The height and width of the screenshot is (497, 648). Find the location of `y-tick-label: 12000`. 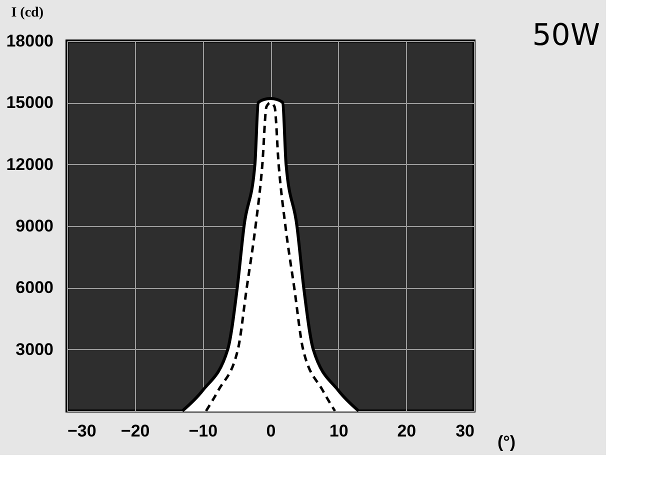

y-tick-label: 12000 is located at coordinates (30, 164).